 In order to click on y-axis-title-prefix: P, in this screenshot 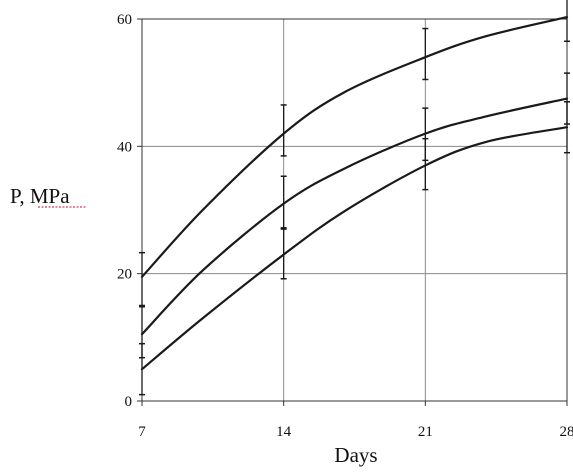, I will do `click(20, 196)`.